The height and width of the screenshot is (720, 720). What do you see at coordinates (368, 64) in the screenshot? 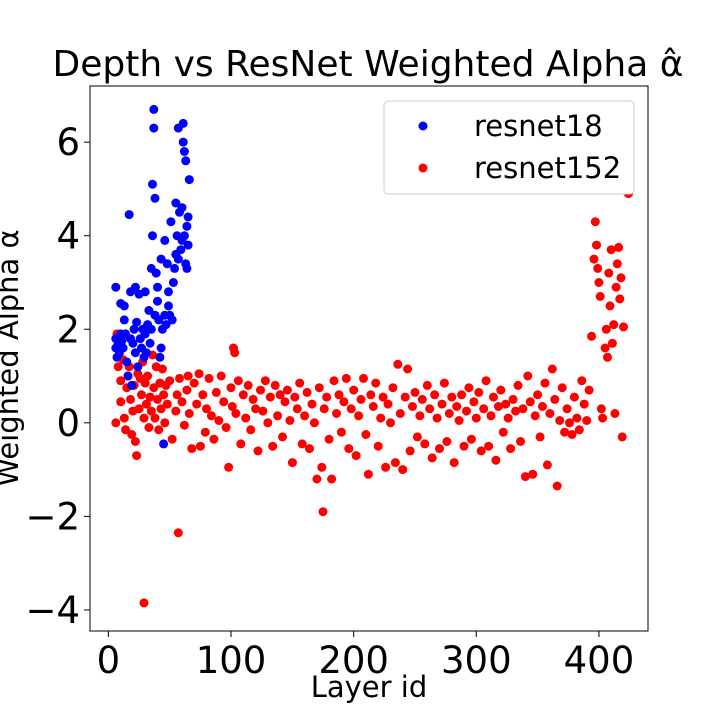
I see `chart-title: Depth vs ResNet Weighted Alpha α̂` at bounding box center [368, 64].